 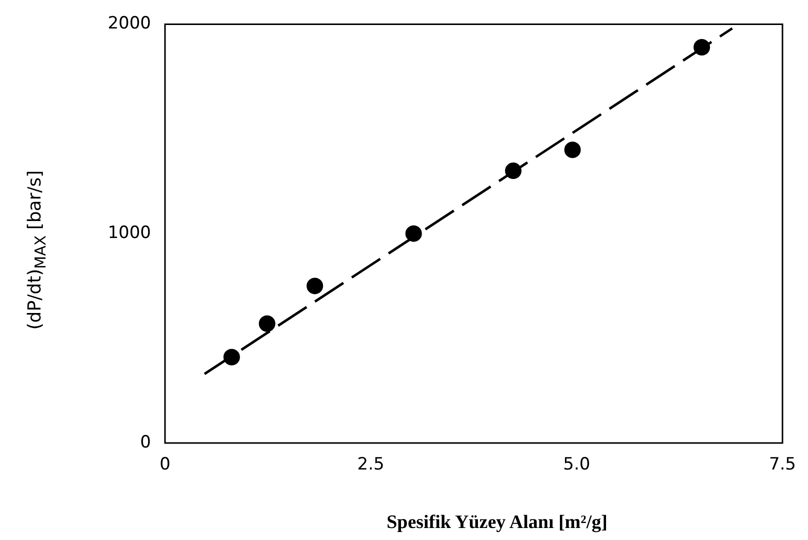 What do you see at coordinates (576, 464) in the screenshot?
I see `x-tick-label: 5.0` at bounding box center [576, 464].